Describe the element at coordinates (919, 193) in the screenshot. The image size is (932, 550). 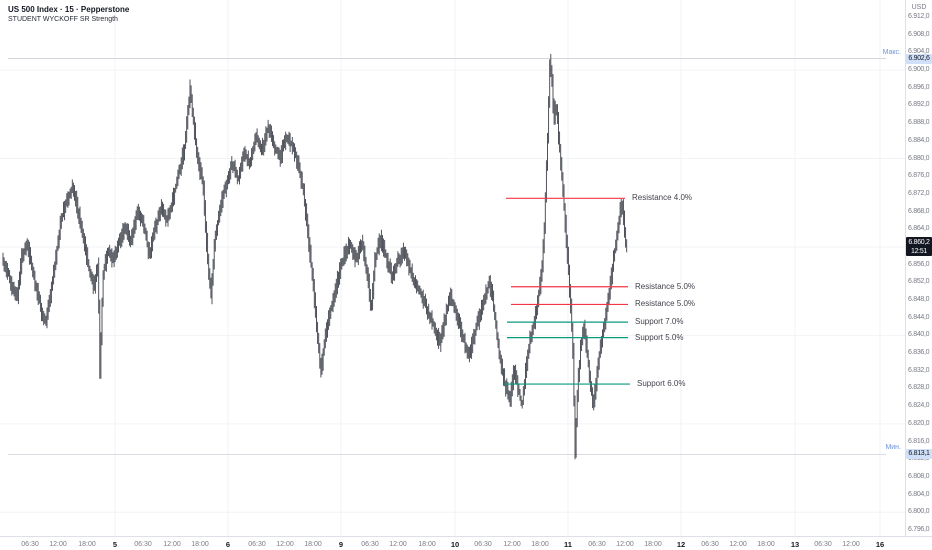
I see `price-tick: 6.872,0` at that location.